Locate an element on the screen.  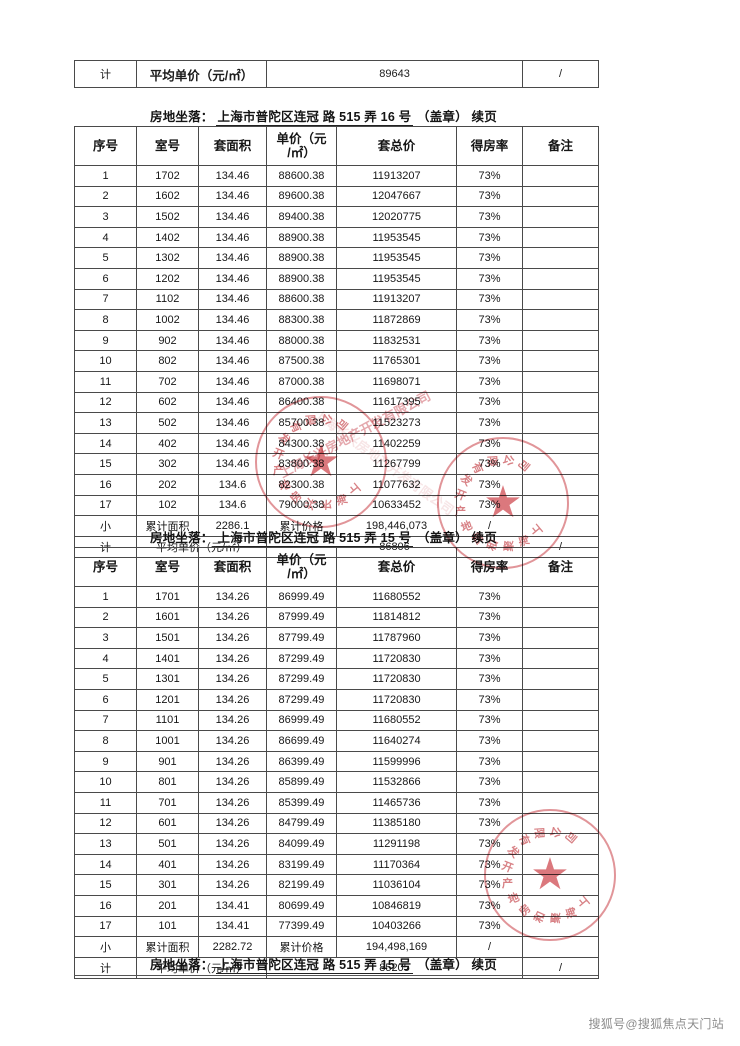
cell-room: 1701 is located at coordinates (167, 597).